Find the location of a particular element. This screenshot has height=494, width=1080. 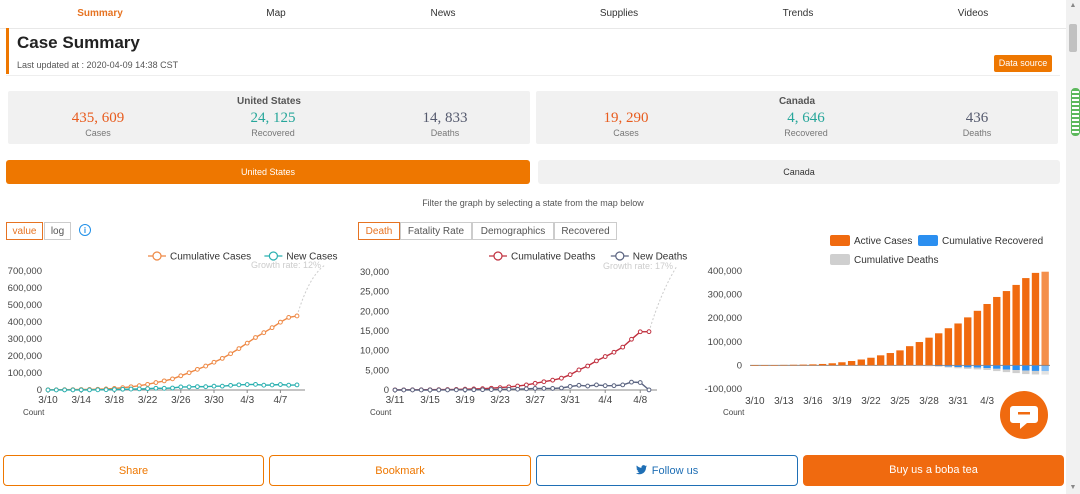

legend-label: Cumulative Recovered is located at coordinates (992, 241).